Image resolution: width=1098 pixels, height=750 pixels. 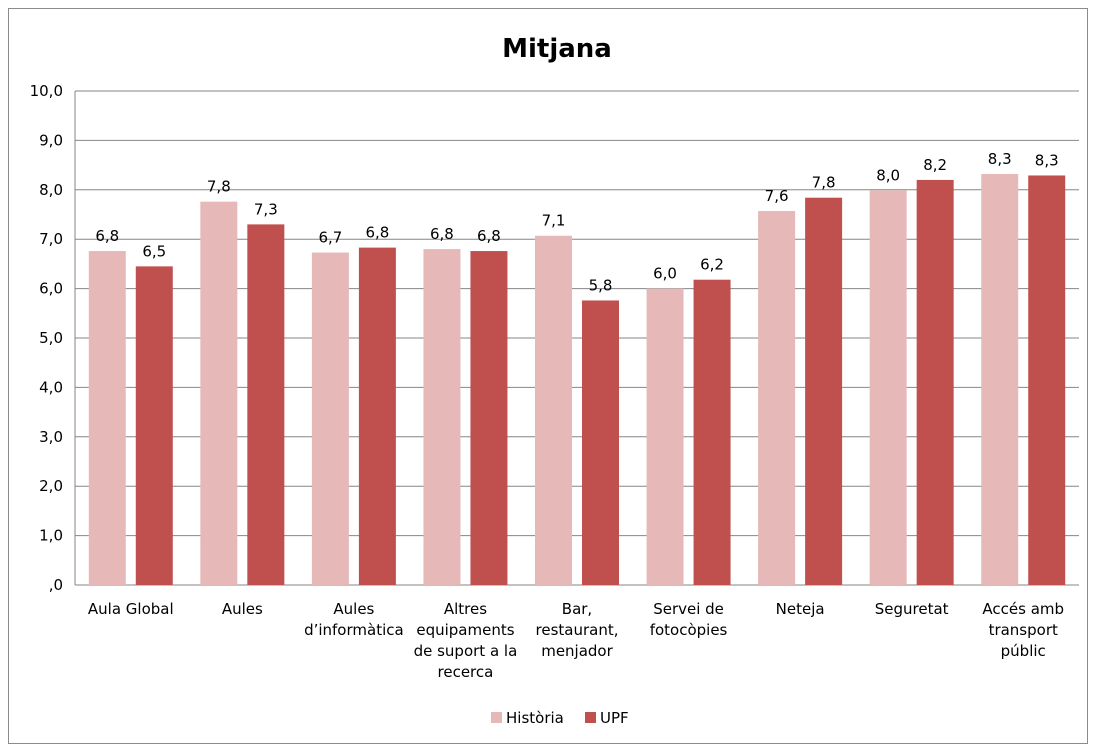 I want to click on y-tick-label: 9,0, so click(x=51, y=140).